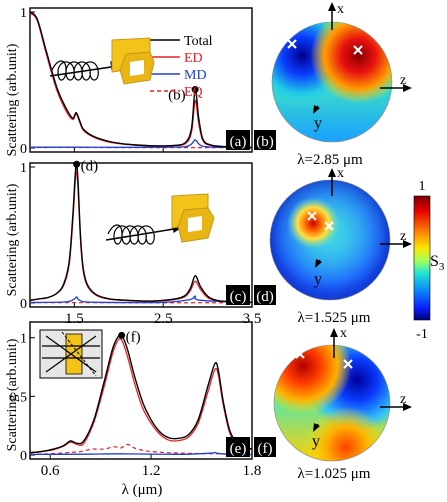 Image resolution: width=447 pixels, height=502 pixels. Describe the element at coordinates (23, 339) in the screenshot. I see `y-tick-label-e-2: 1` at that location.